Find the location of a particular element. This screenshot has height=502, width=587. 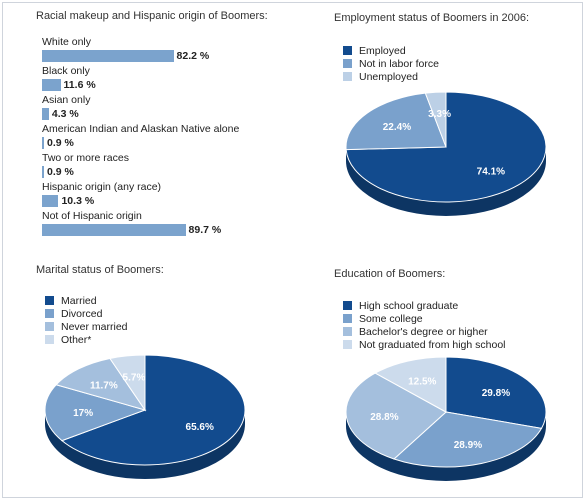

bar-label: Asian only is located at coordinates (66, 100).